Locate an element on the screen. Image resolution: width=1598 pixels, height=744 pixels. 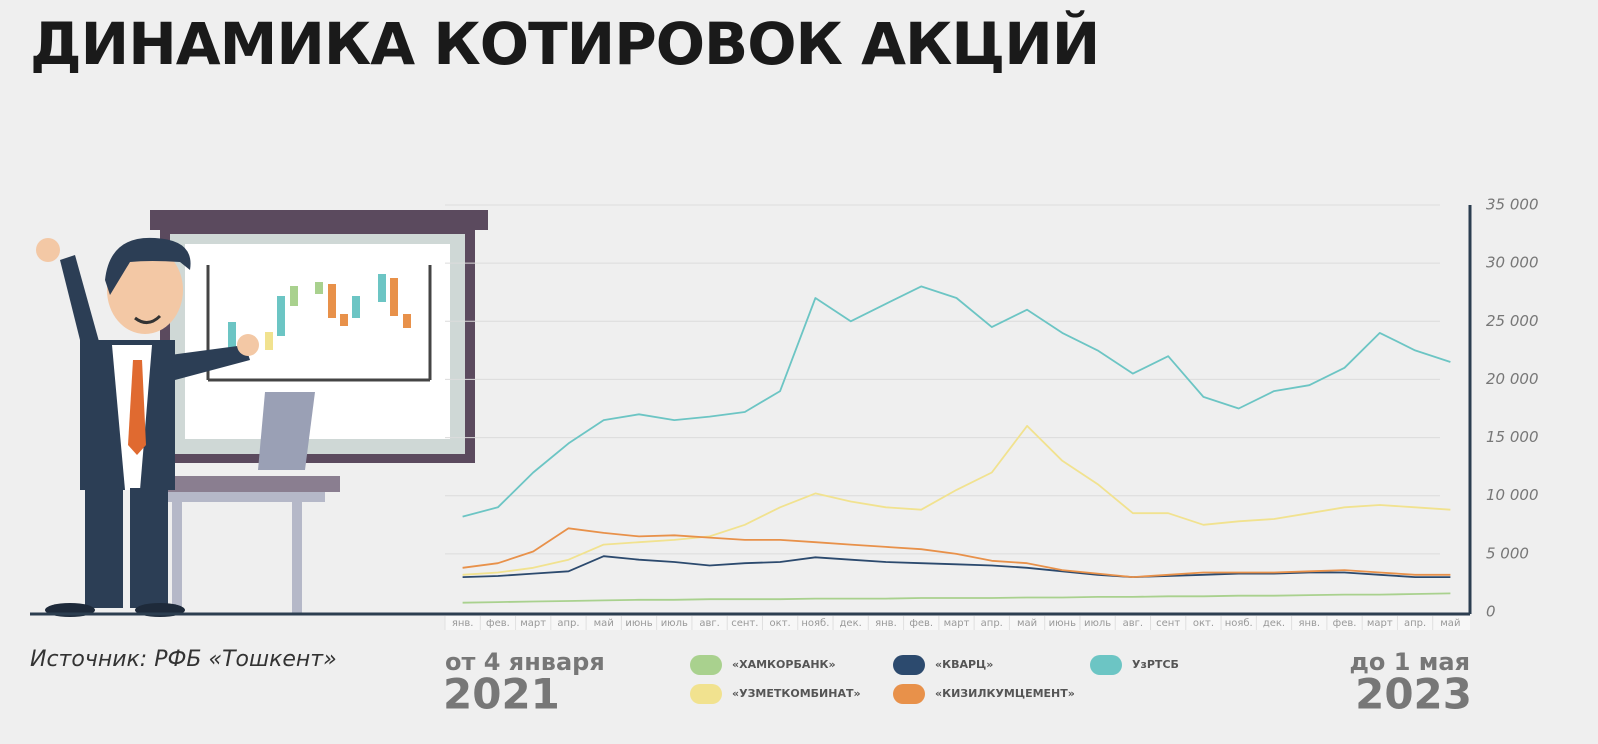
y-tick-label: 20 000 is located at coordinates (1512, 379).